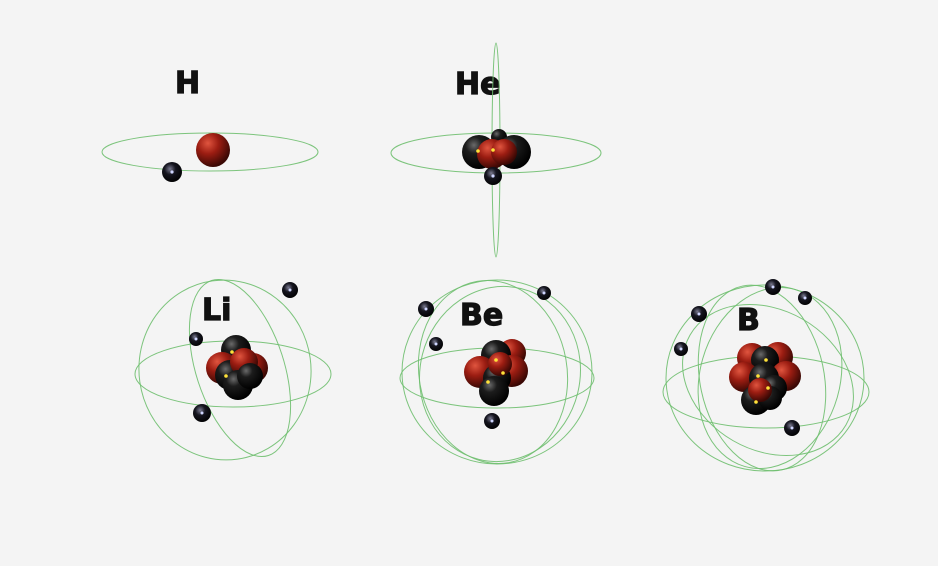 The height and width of the screenshot is (566, 938). I want to click on atom-symbol: H, so click(187, 83).